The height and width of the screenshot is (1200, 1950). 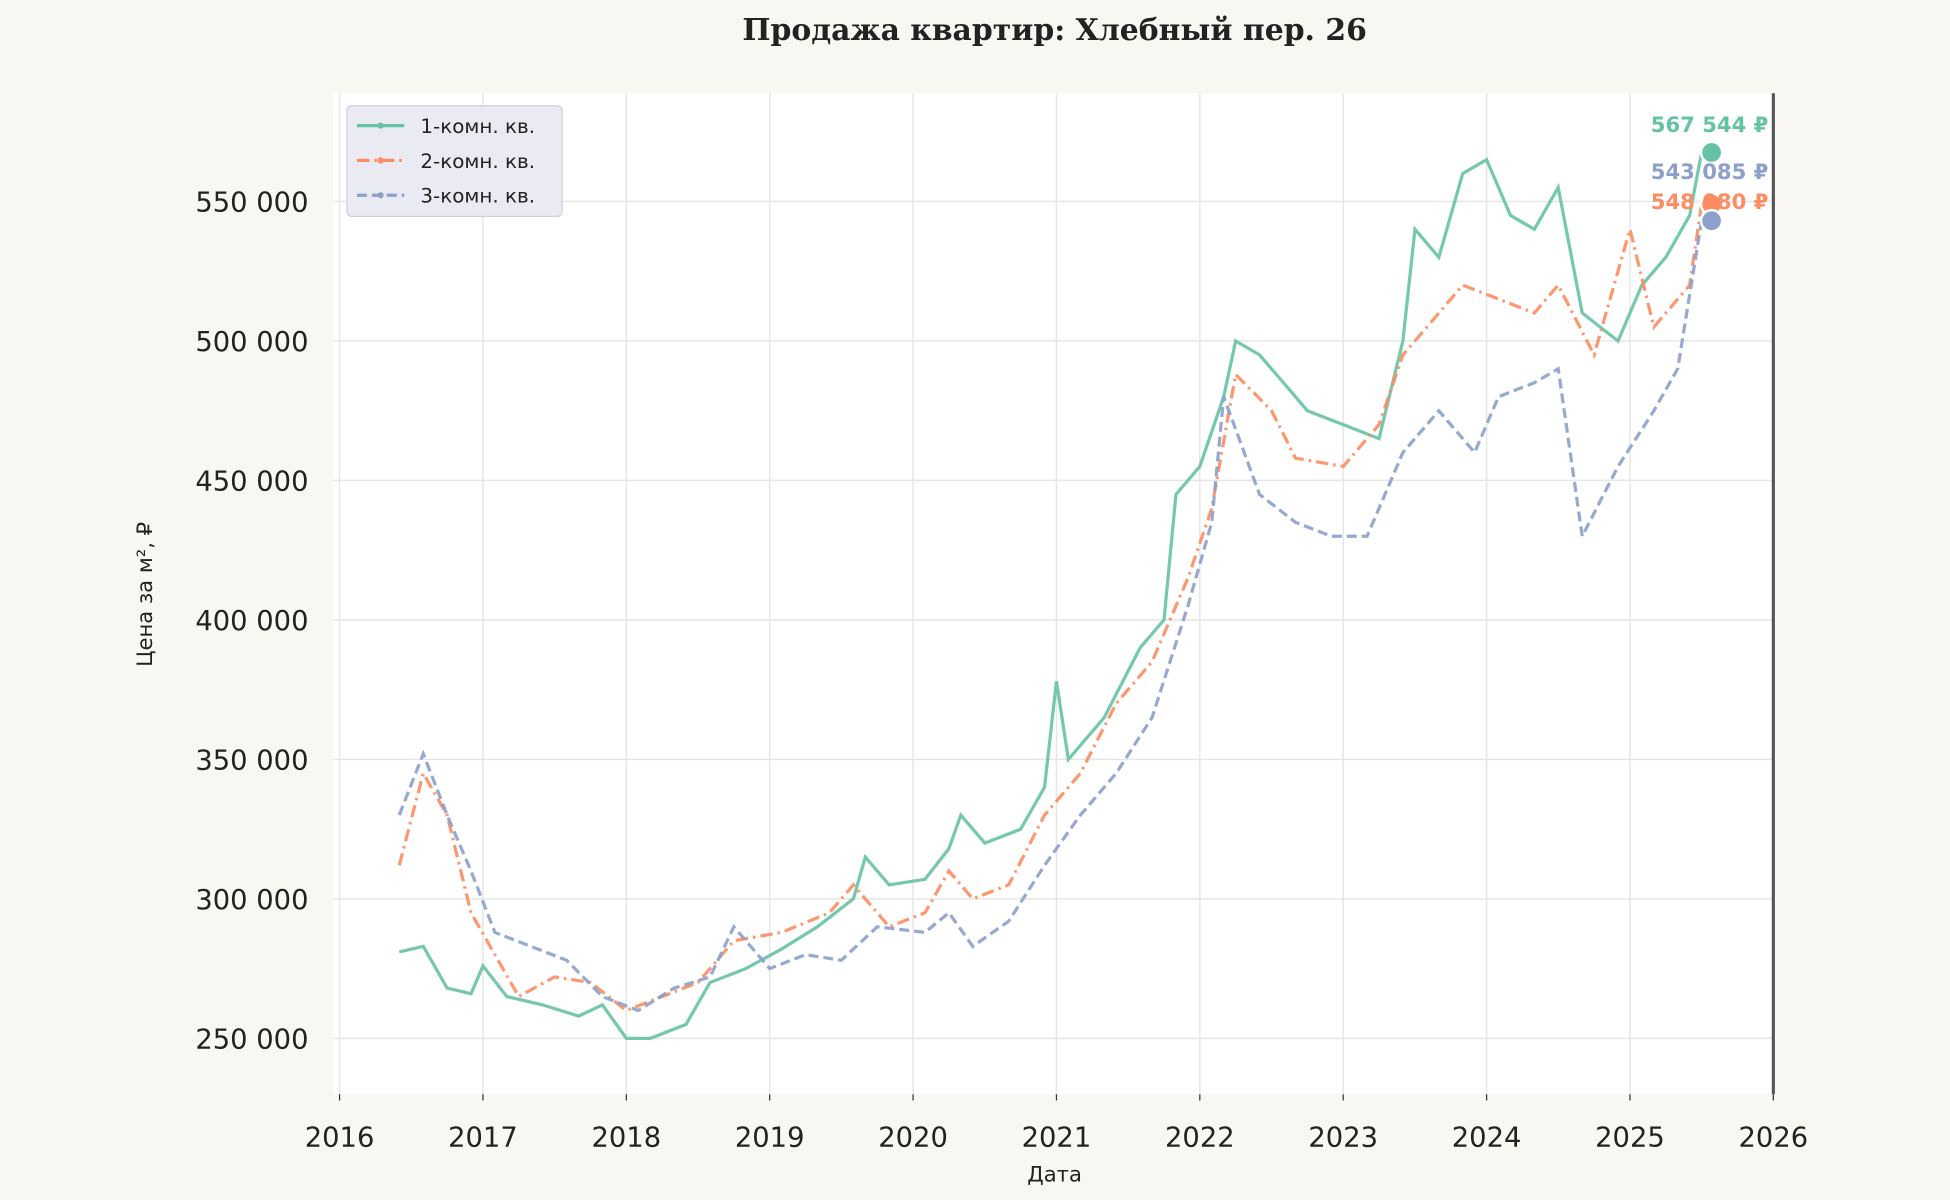 I want to click on end-markers: 567 544 ₽548 080 ₽543 085 ₽, so click(x=1710, y=172).